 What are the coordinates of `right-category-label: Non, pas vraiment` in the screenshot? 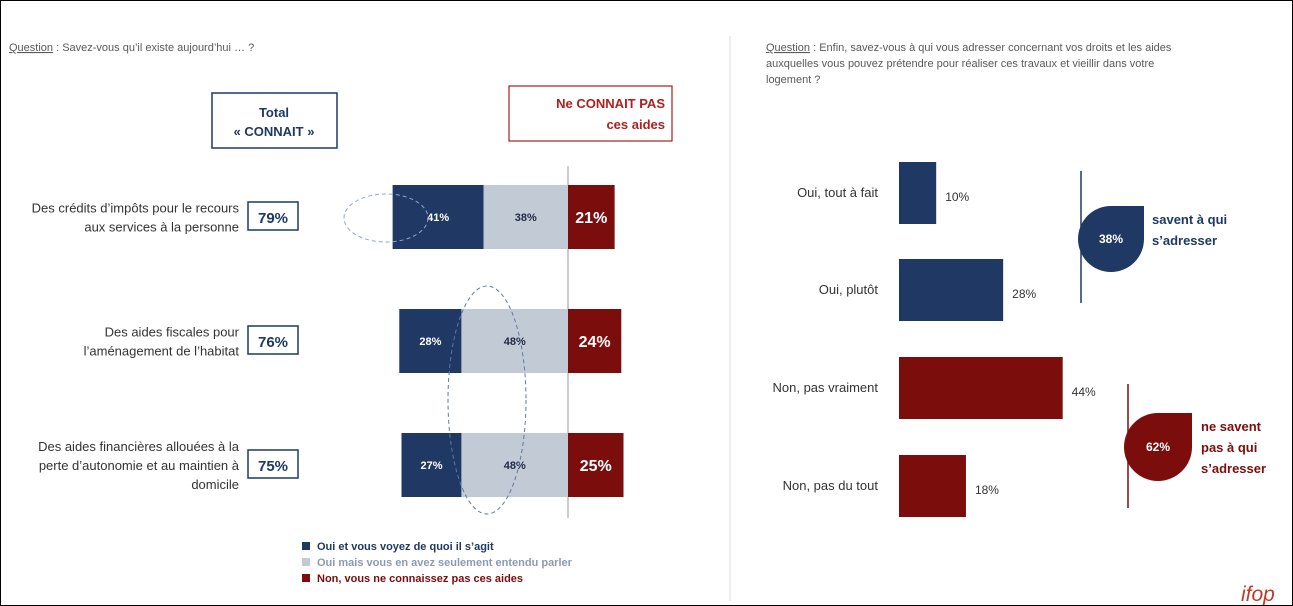 It's located at (826, 387).